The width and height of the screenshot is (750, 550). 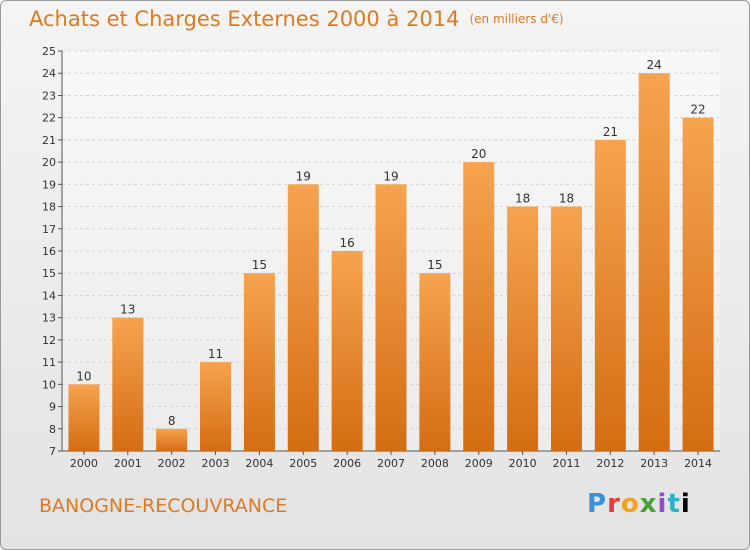 What do you see at coordinates (172, 421) in the screenshot?
I see `data-label-2002: 8` at bounding box center [172, 421].